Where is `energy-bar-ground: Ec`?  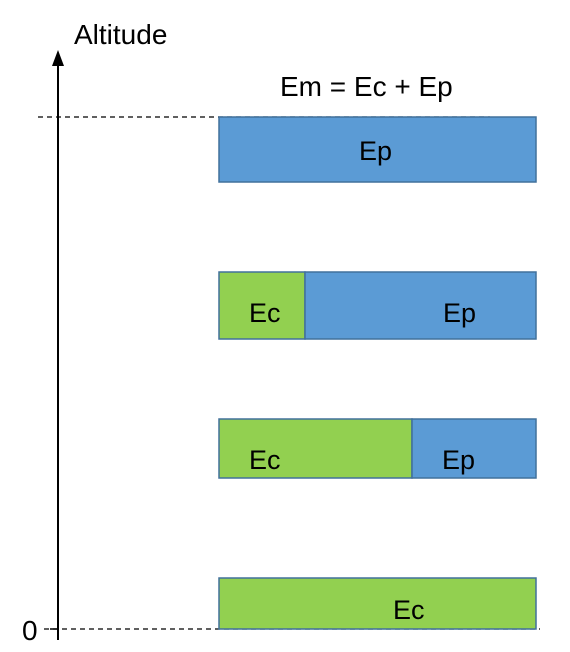 energy-bar-ground: Ec is located at coordinates (377, 603).